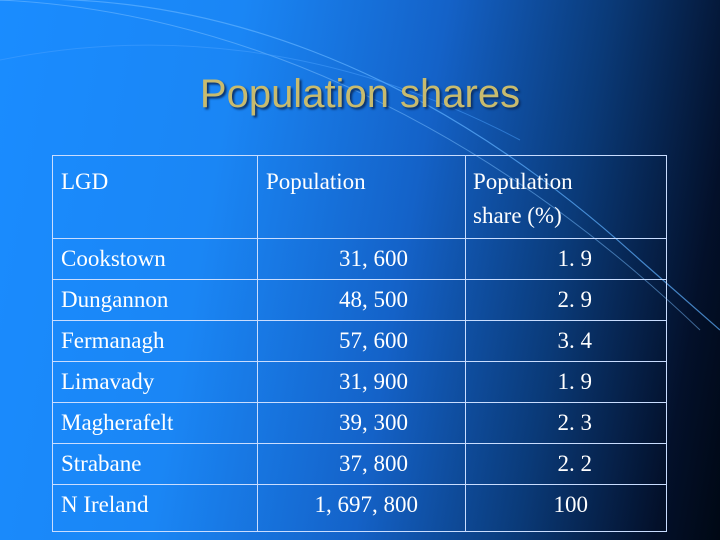 The height and width of the screenshot is (540, 720). Describe the element at coordinates (316, 181) in the screenshot. I see `header-population: Population` at that location.